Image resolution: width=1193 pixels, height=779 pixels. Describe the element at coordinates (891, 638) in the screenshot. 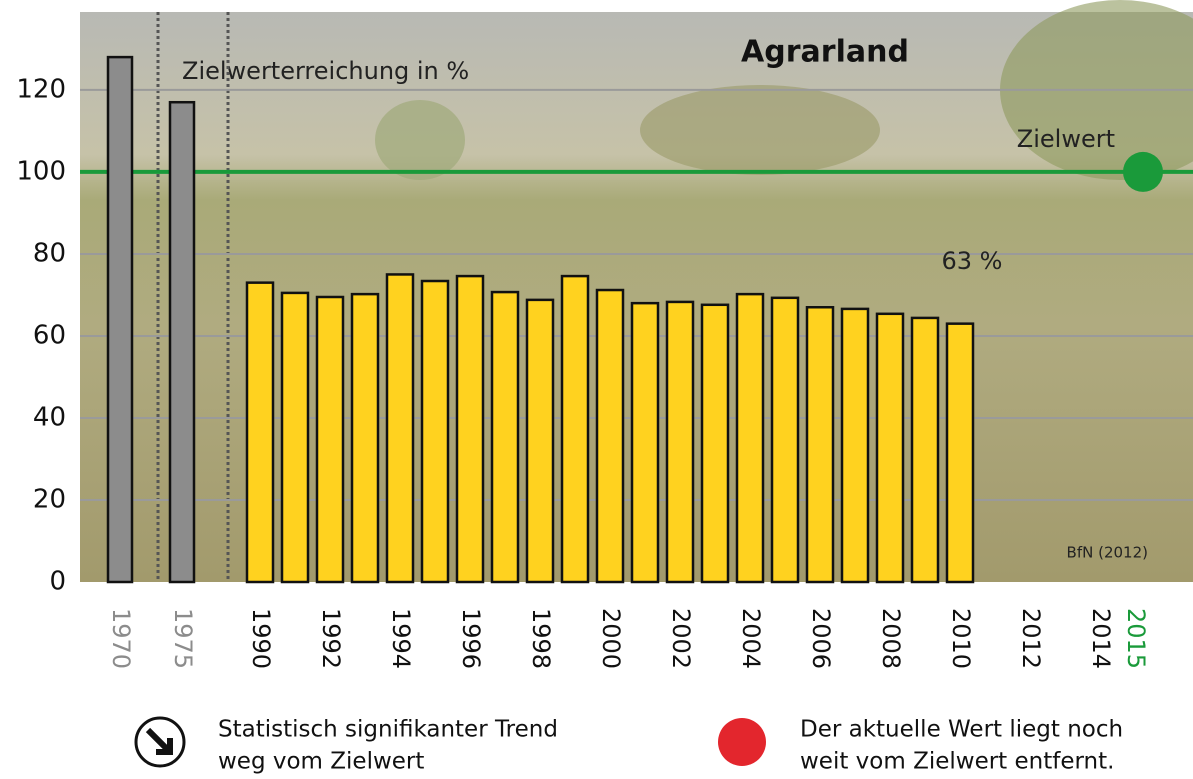

I see `x-tick-label: 2008` at that location.